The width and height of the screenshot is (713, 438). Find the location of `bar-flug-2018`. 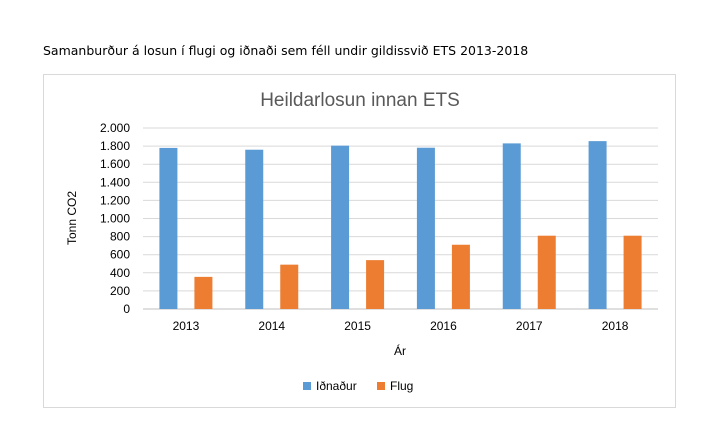

bar-flug-2018 is located at coordinates (632, 272).